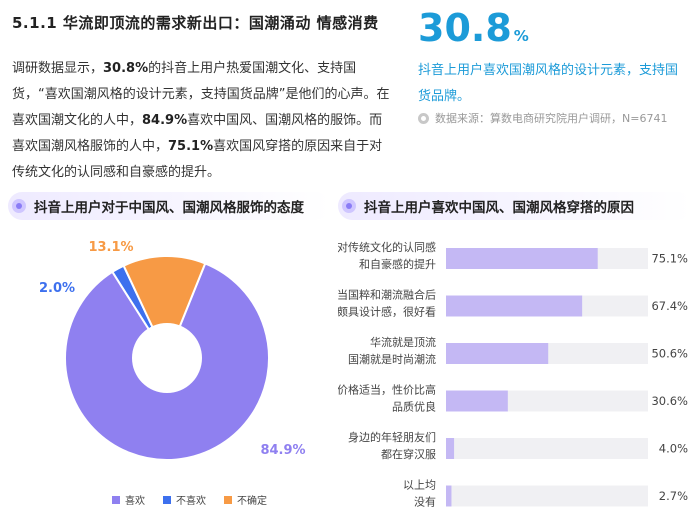 The width and height of the screenshot is (700, 526). What do you see at coordinates (408, 454) in the screenshot?
I see `category-label-4: 都在穿汉服` at bounding box center [408, 454].